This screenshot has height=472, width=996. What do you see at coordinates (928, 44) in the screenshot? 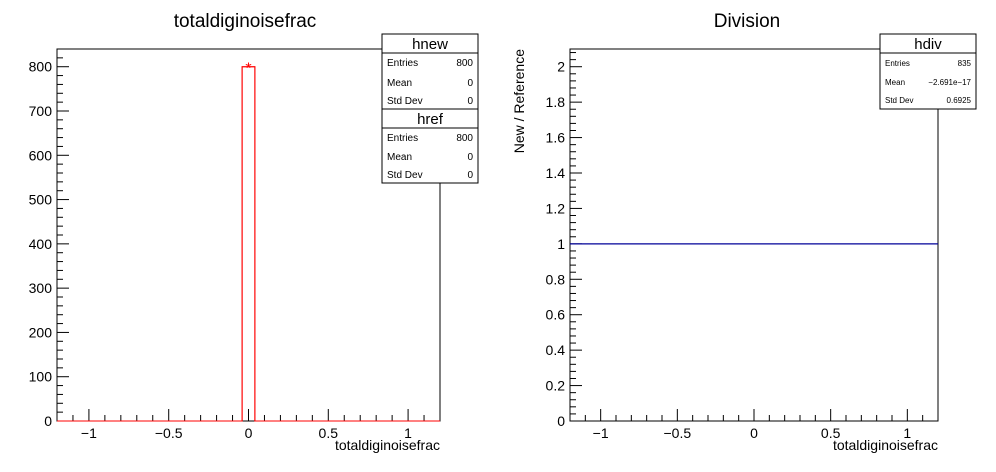
I see `hdiv-stats-title: hdiv` at bounding box center [928, 44].